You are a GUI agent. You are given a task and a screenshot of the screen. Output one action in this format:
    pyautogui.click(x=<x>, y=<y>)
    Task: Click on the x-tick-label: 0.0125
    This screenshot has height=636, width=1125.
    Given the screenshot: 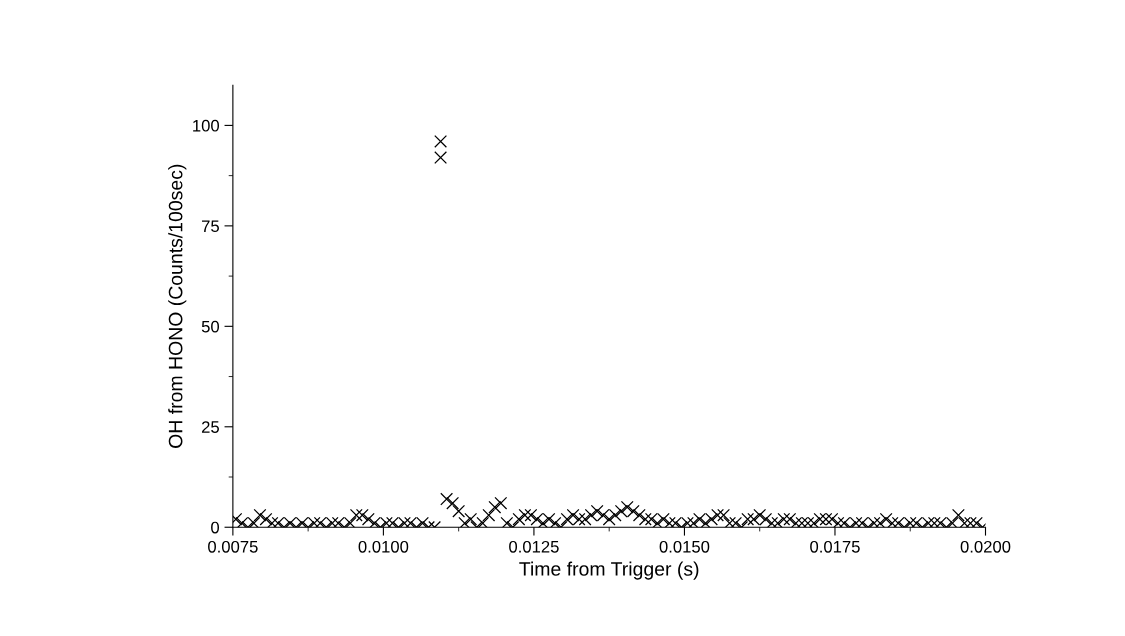 What is the action you would take?
    pyautogui.click(x=534, y=546)
    